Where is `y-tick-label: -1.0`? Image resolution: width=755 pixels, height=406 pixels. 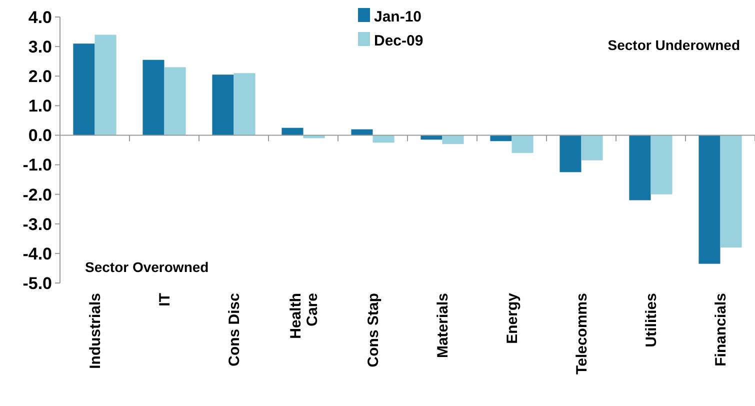 y-tick-label: -1.0 is located at coordinates (37, 165).